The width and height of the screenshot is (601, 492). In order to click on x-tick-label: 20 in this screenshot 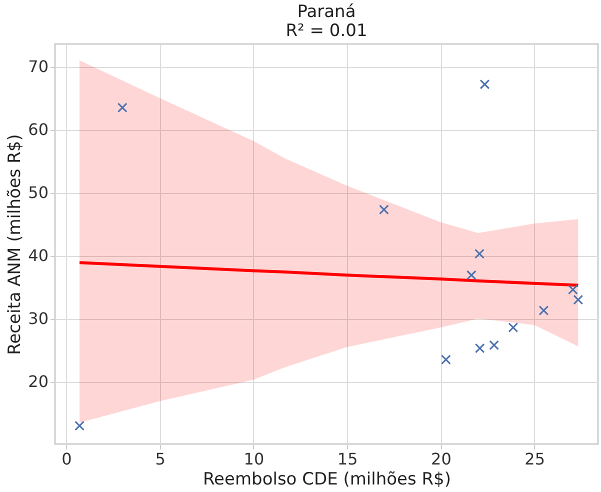, I will do `click(441, 459)`.